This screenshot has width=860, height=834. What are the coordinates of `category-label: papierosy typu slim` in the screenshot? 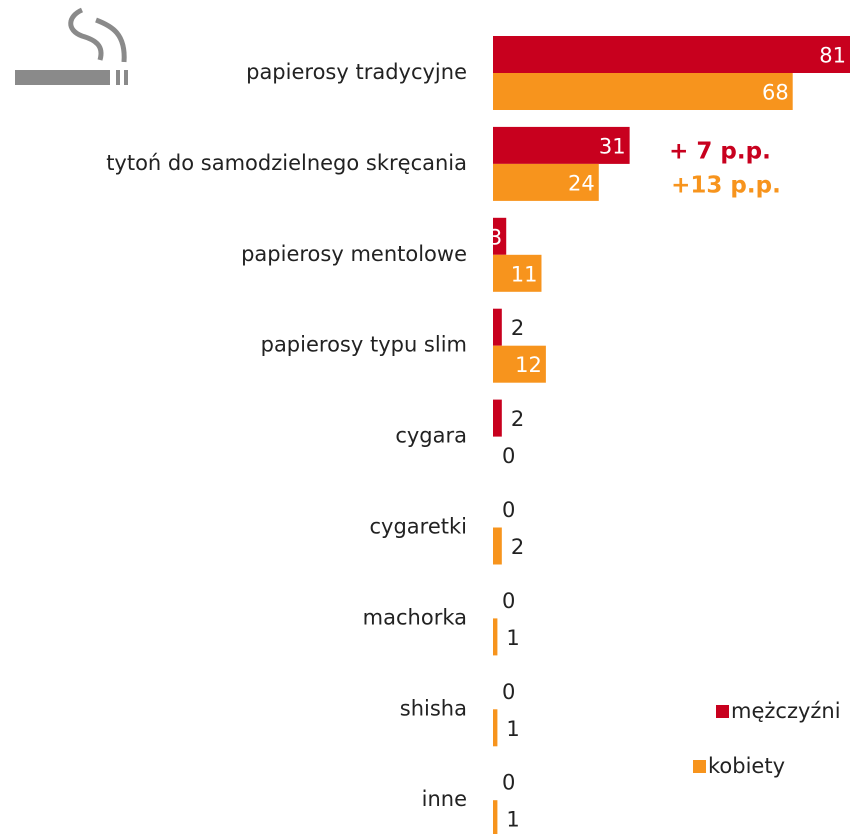 It's located at (364, 345).